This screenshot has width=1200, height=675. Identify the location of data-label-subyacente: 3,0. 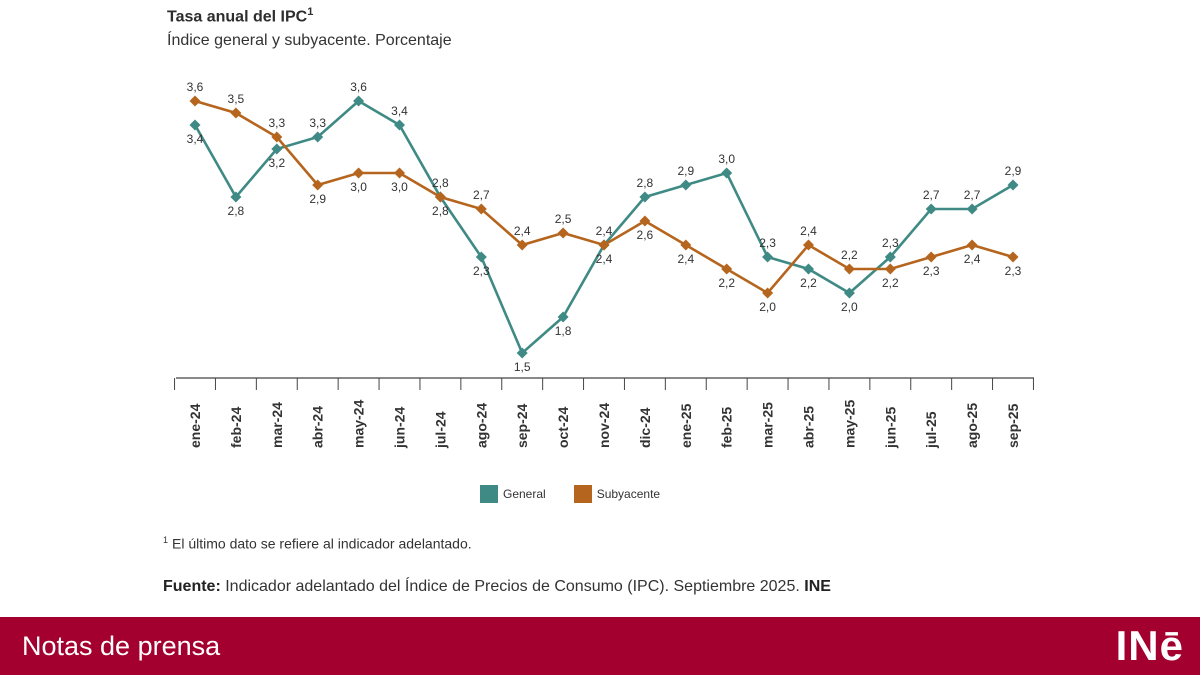
(399, 187).